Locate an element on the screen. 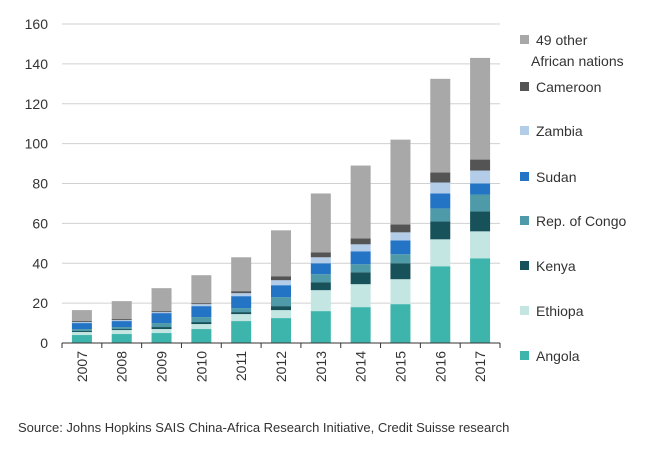  bar-segment-cameroon-2009 is located at coordinates (161, 312).